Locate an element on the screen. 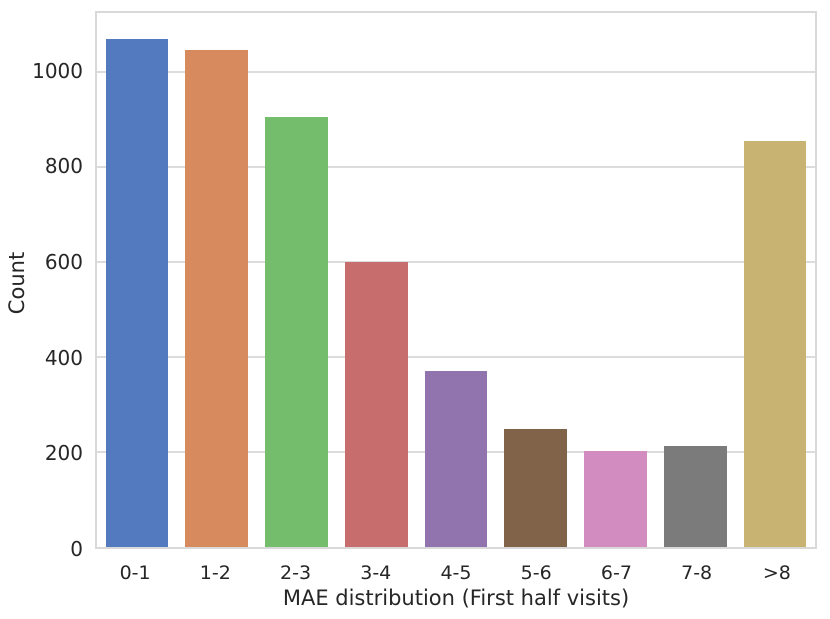 The height and width of the screenshot is (619, 830). xtick-label-6-7: 6-7 is located at coordinates (616, 573).